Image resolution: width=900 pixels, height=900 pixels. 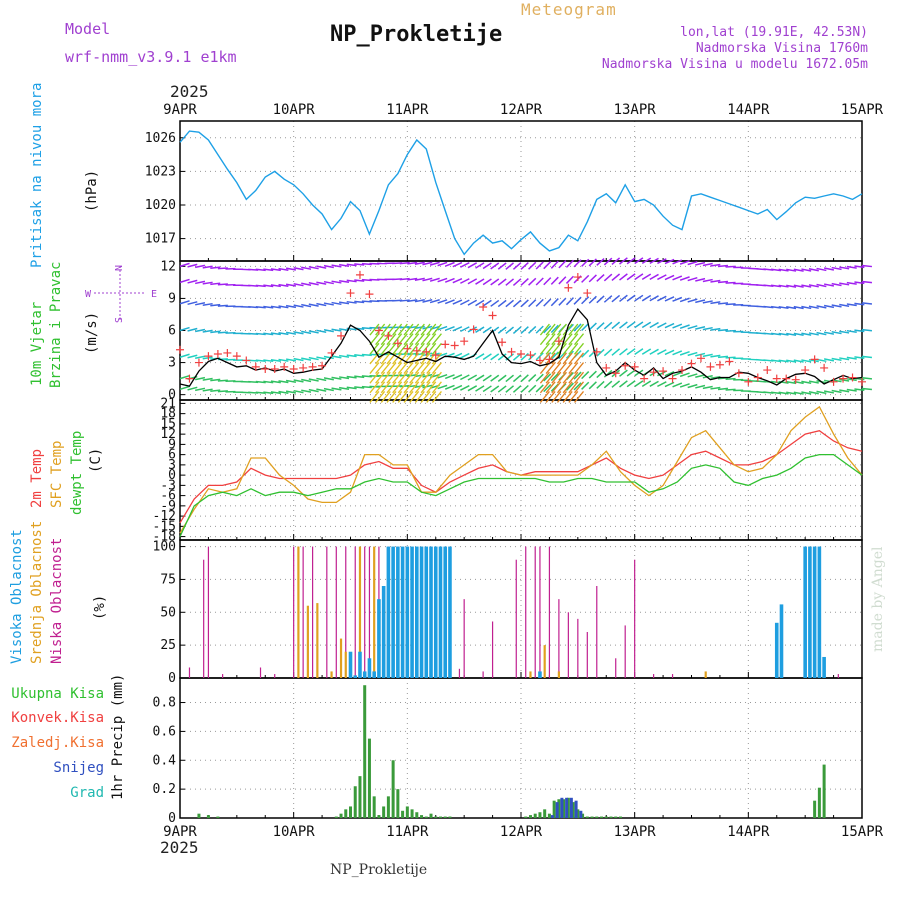 What do you see at coordinates (635, 110) in the screenshot?
I see `x-tick-label-top: 13APR` at bounding box center [635, 110].